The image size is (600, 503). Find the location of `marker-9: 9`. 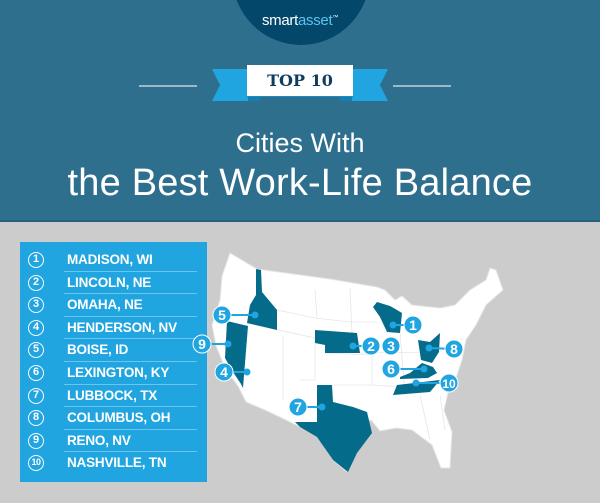

marker-9: 9 is located at coordinates (212, 344).